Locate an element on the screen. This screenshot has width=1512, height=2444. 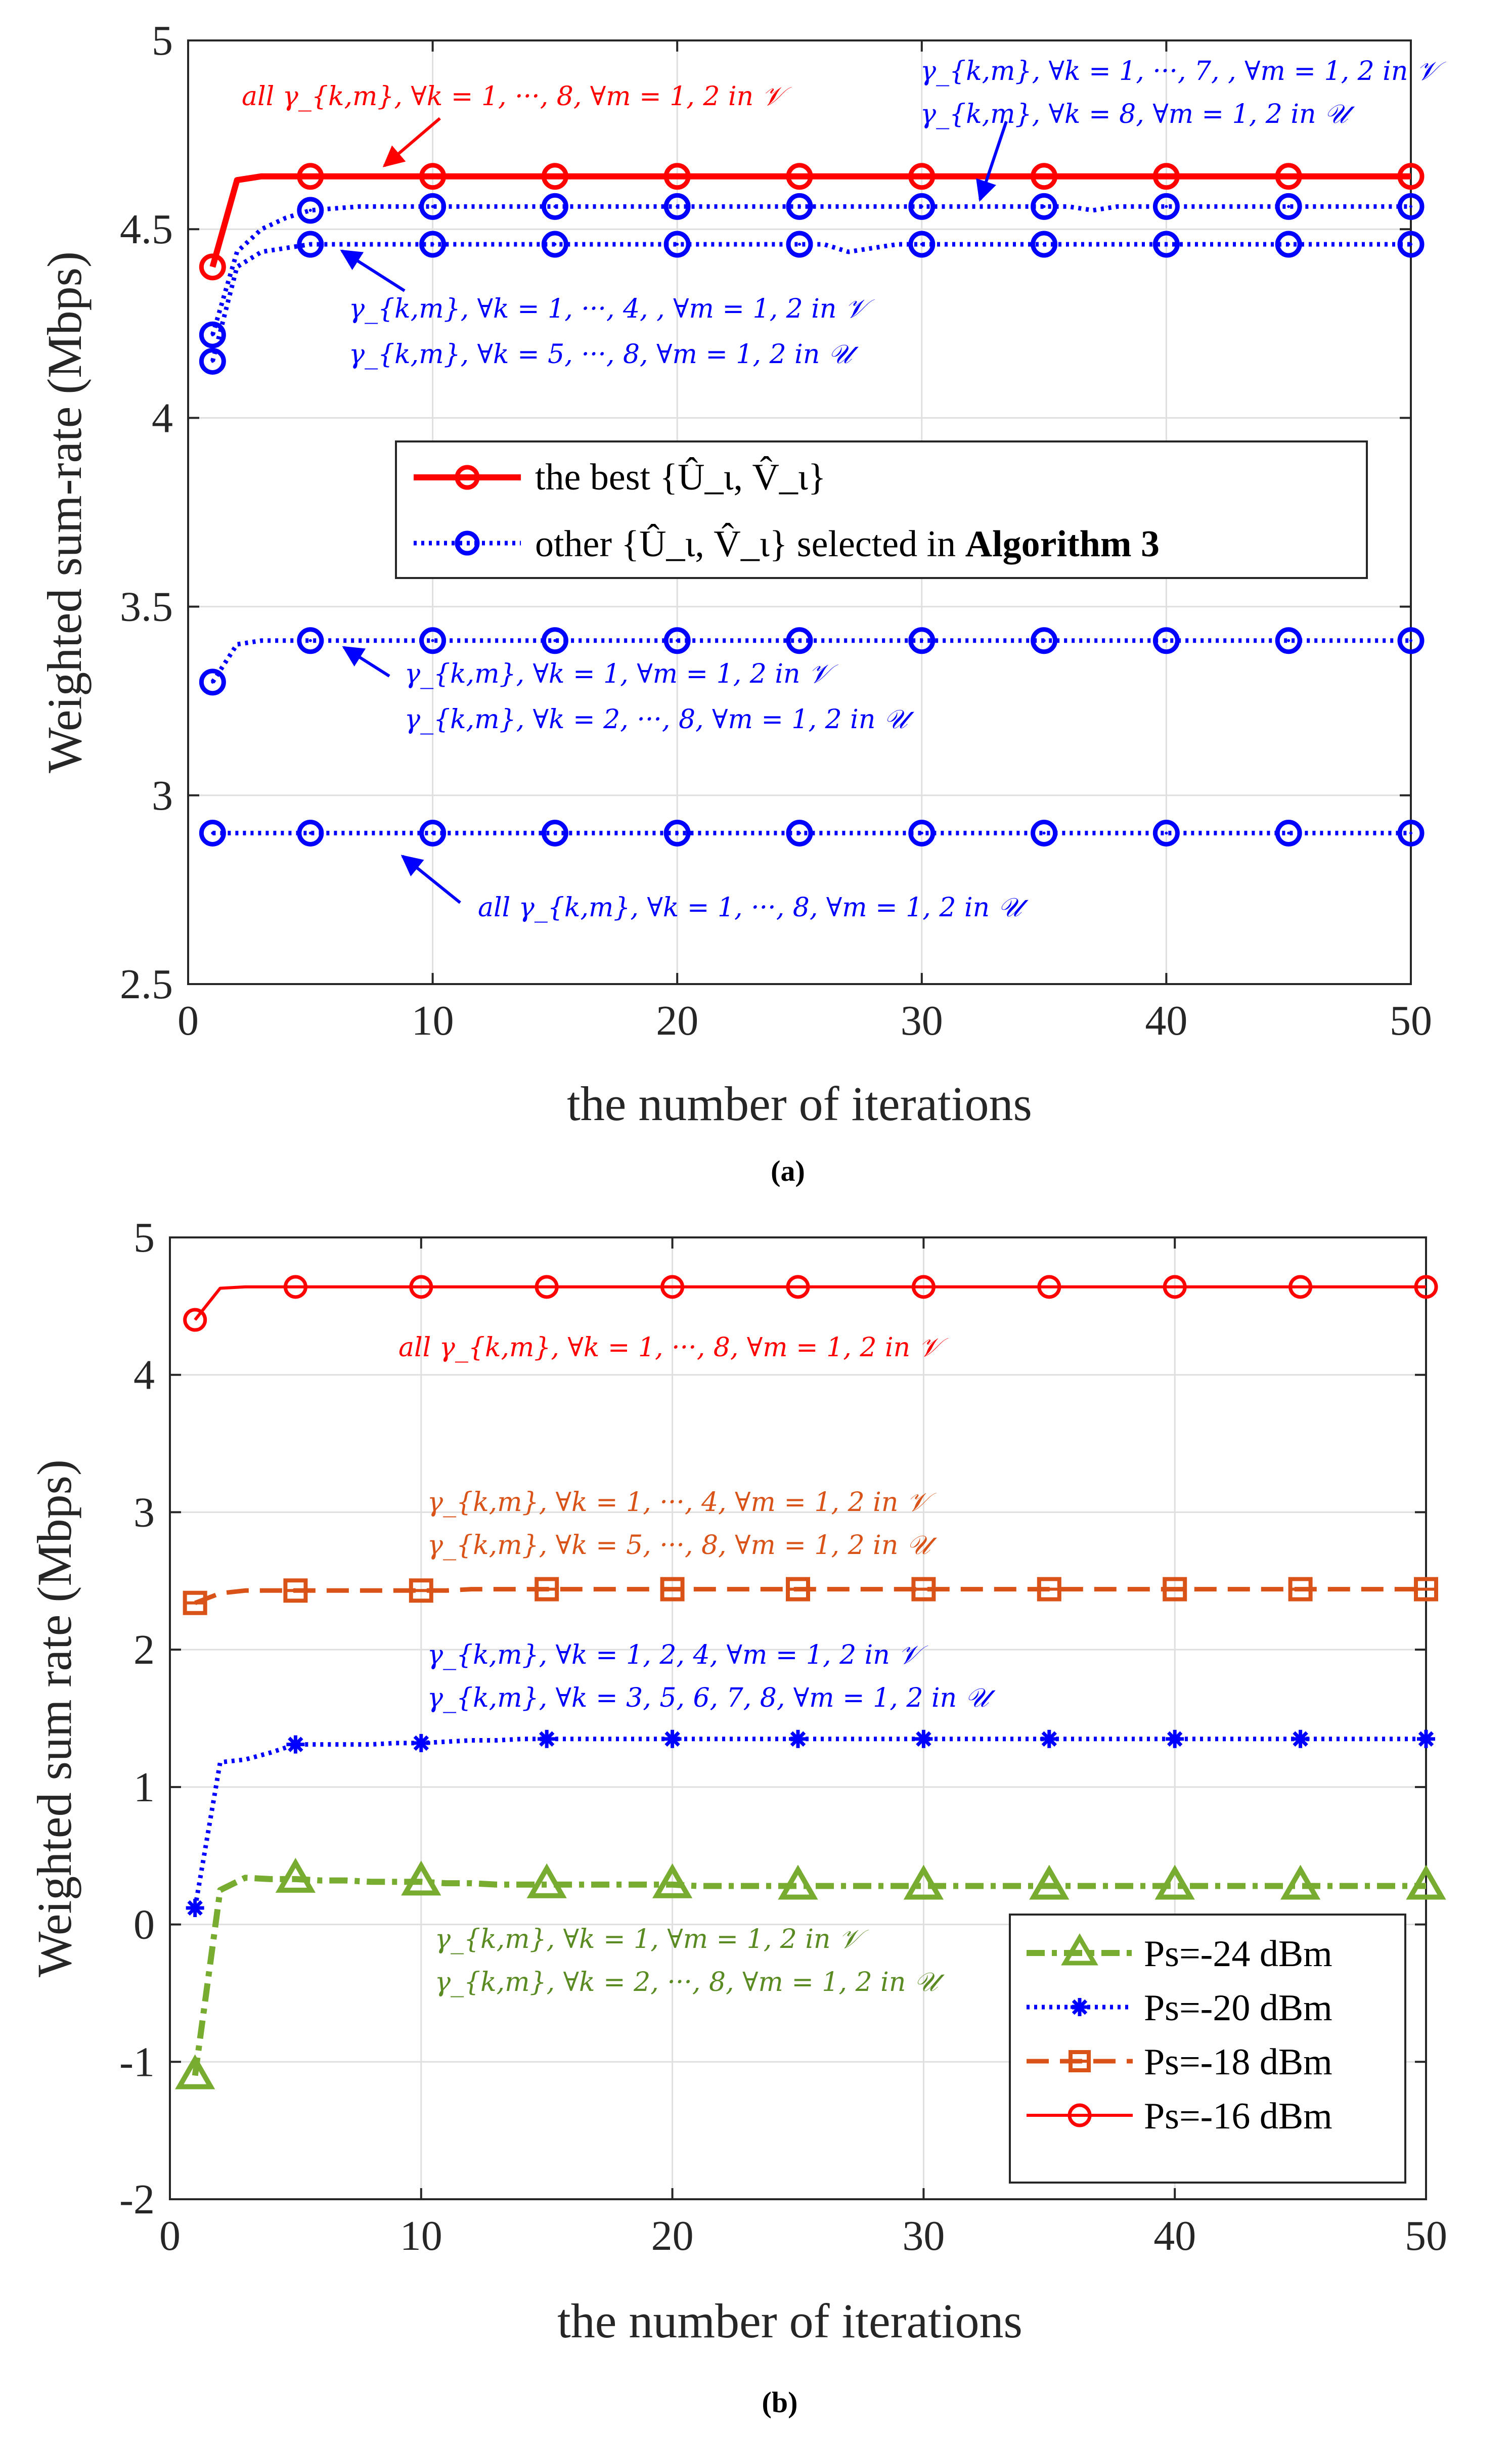
panel-b-y-tick-label: 3 is located at coordinates (144, 1512).